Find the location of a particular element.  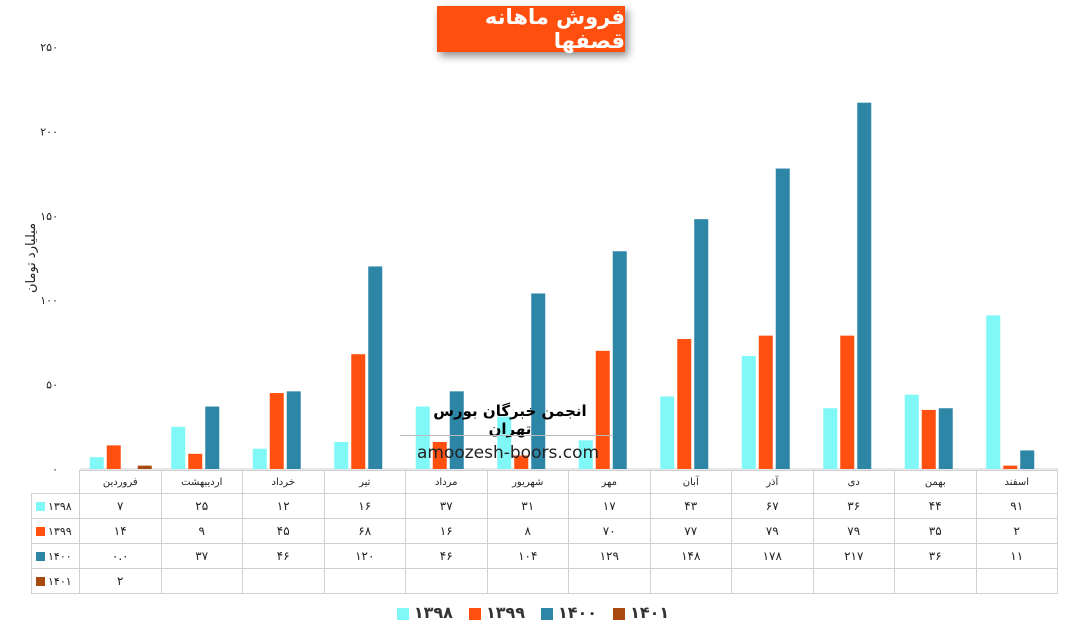

table-corner is located at coordinates (55, 482).